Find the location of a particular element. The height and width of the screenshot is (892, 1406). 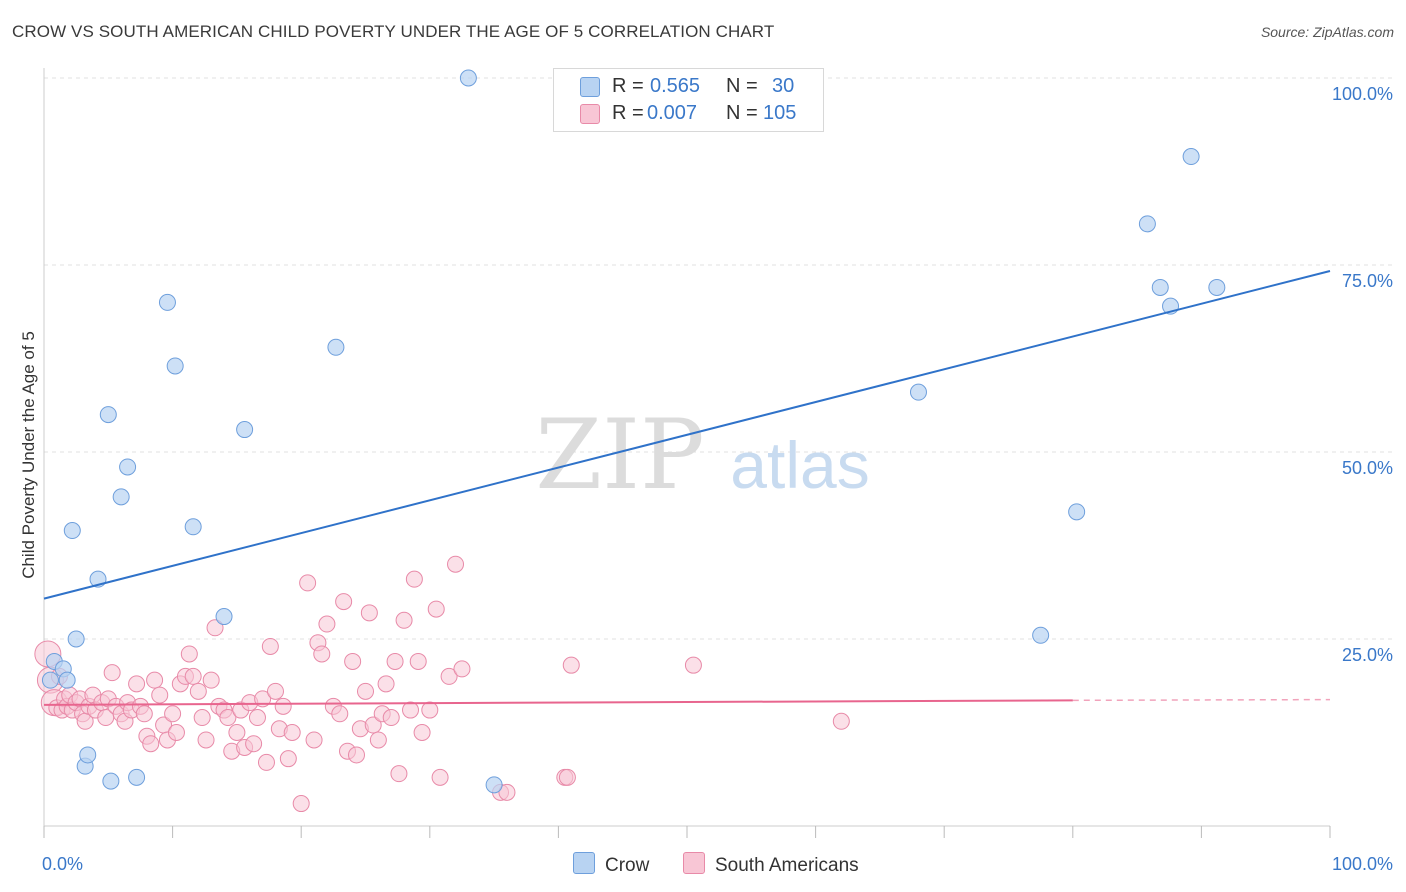

y-tick-label: 100.0% is located at coordinates (1362, 94).